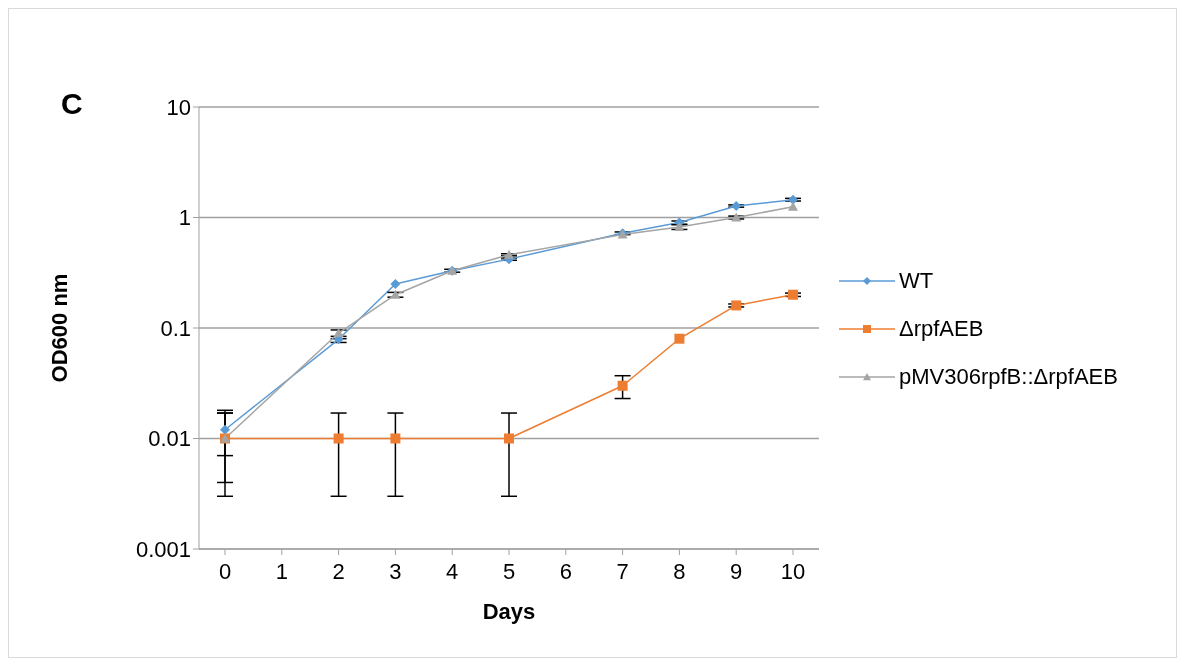 This screenshot has width=1185, height=666. Describe the element at coordinates (163, 549) in the screenshot. I see `y-tick-label: 0.001` at that location.